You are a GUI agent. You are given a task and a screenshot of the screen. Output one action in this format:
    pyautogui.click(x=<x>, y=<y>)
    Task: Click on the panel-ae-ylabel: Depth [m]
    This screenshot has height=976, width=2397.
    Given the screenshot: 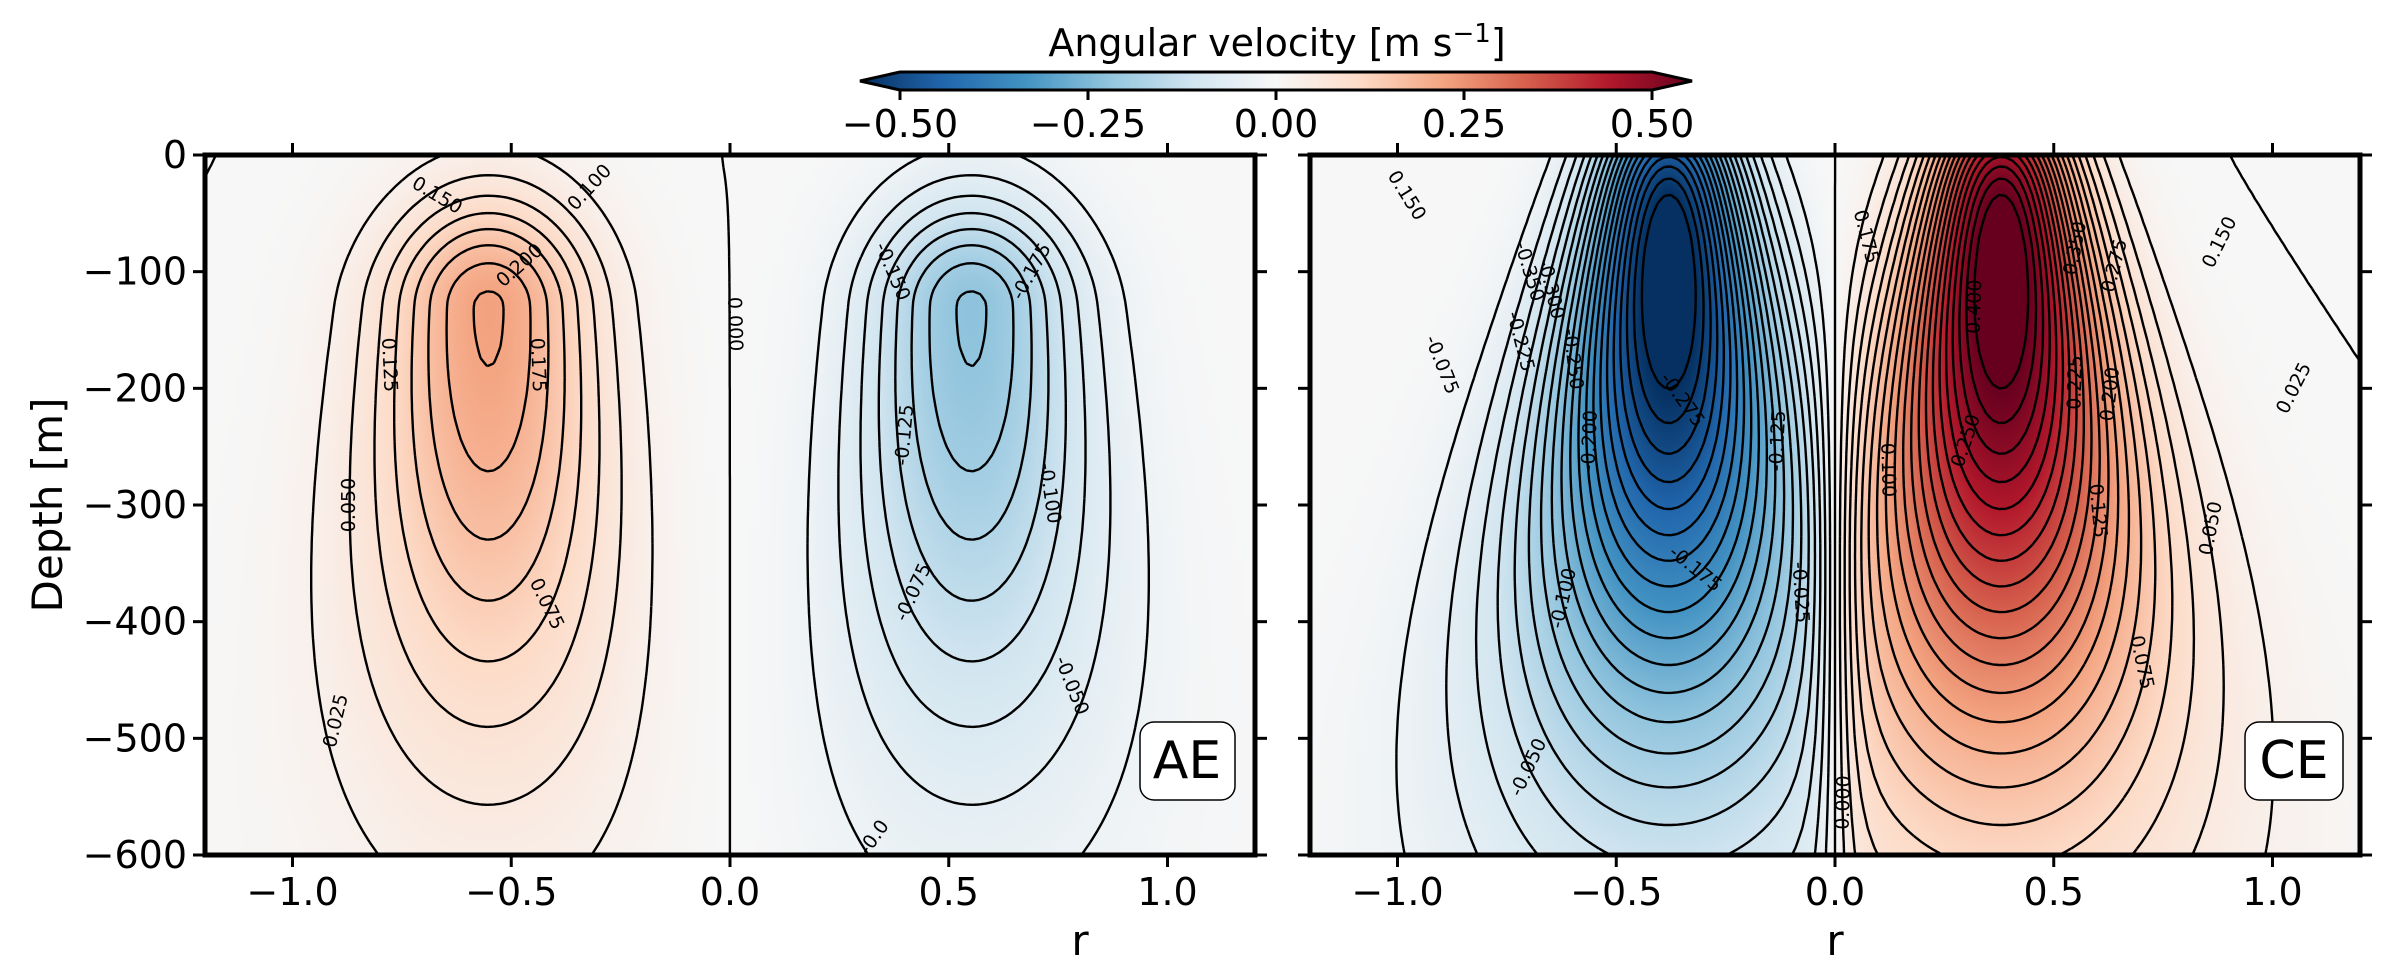 What is the action you would take?
    pyautogui.click(x=47, y=505)
    